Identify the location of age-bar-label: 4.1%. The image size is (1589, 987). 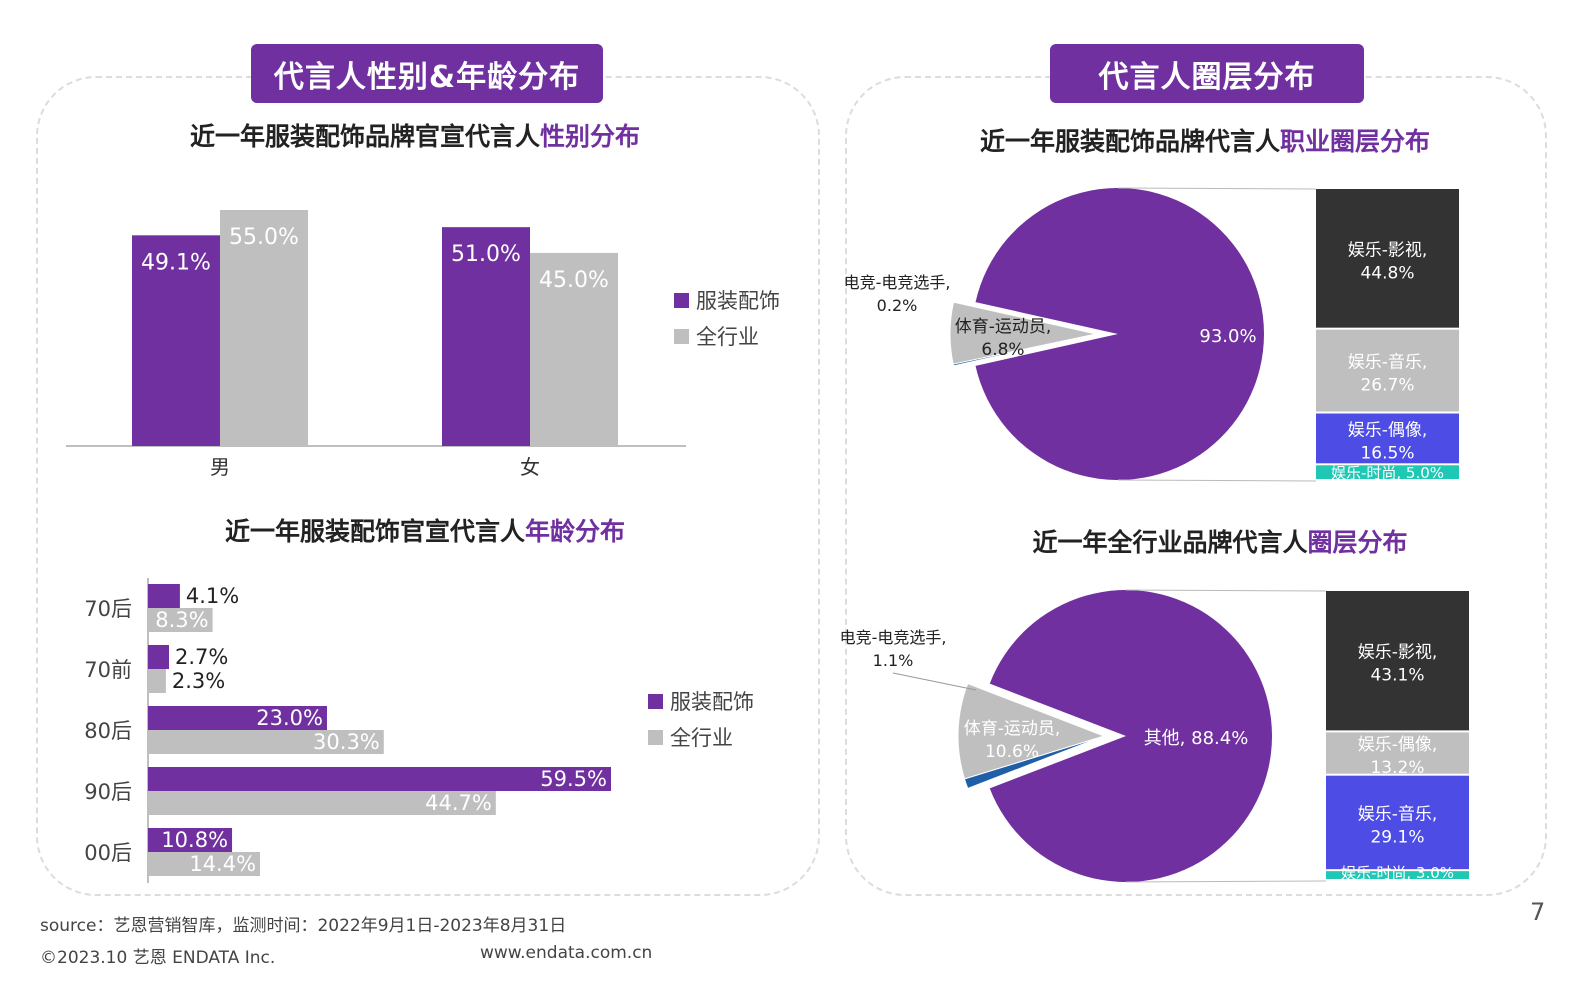
(212, 596).